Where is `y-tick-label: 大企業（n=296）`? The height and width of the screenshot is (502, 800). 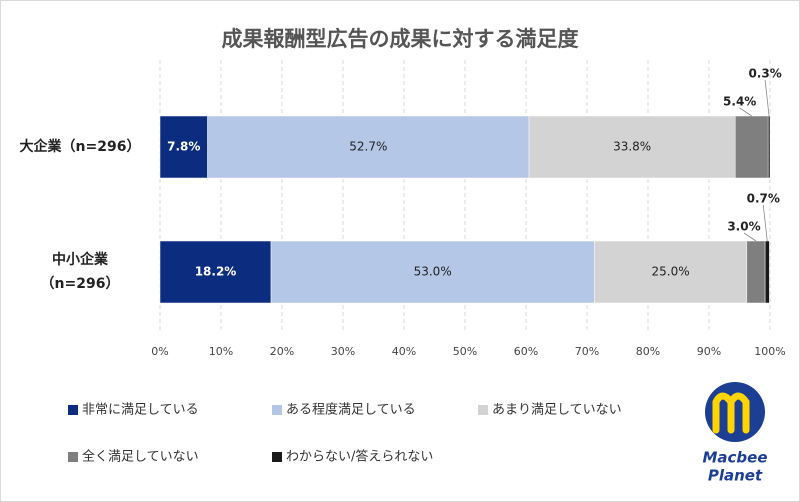 y-tick-label: 大企業（n=296） is located at coordinates (80, 146).